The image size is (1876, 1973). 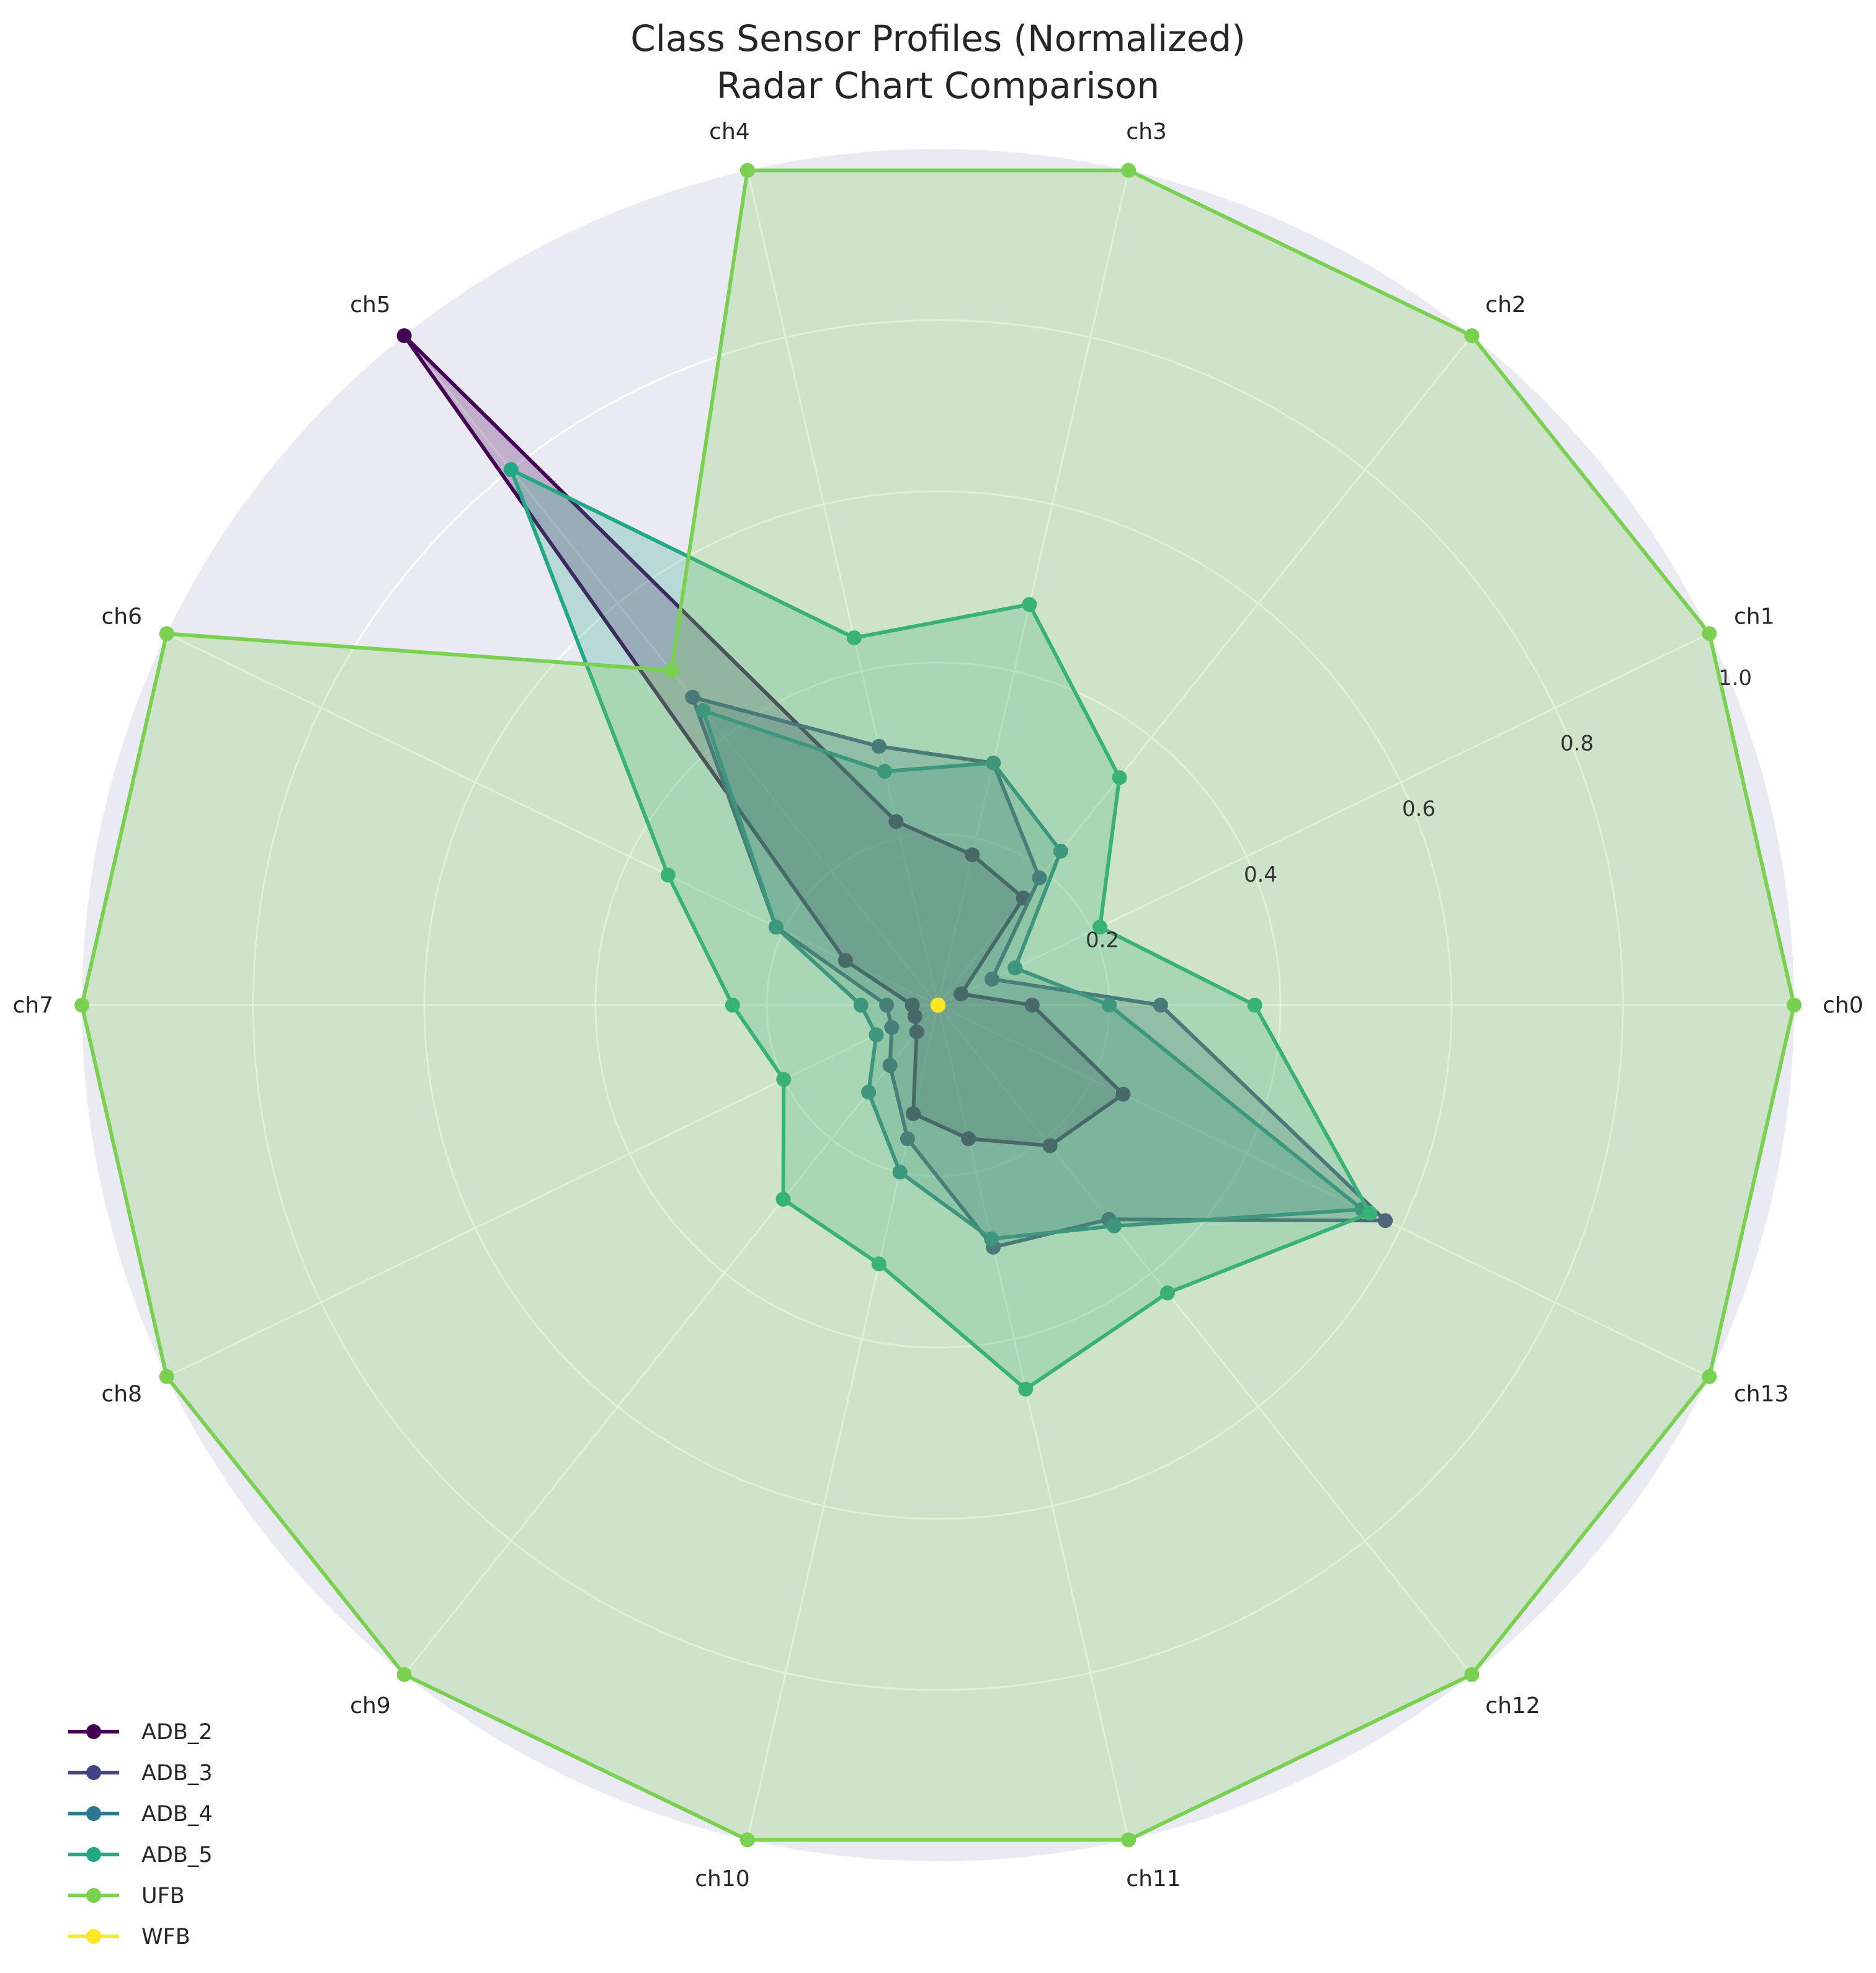 What do you see at coordinates (121, 1394) in the screenshot?
I see `axis-label-ch8: ch8` at bounding box center [121, 1394].